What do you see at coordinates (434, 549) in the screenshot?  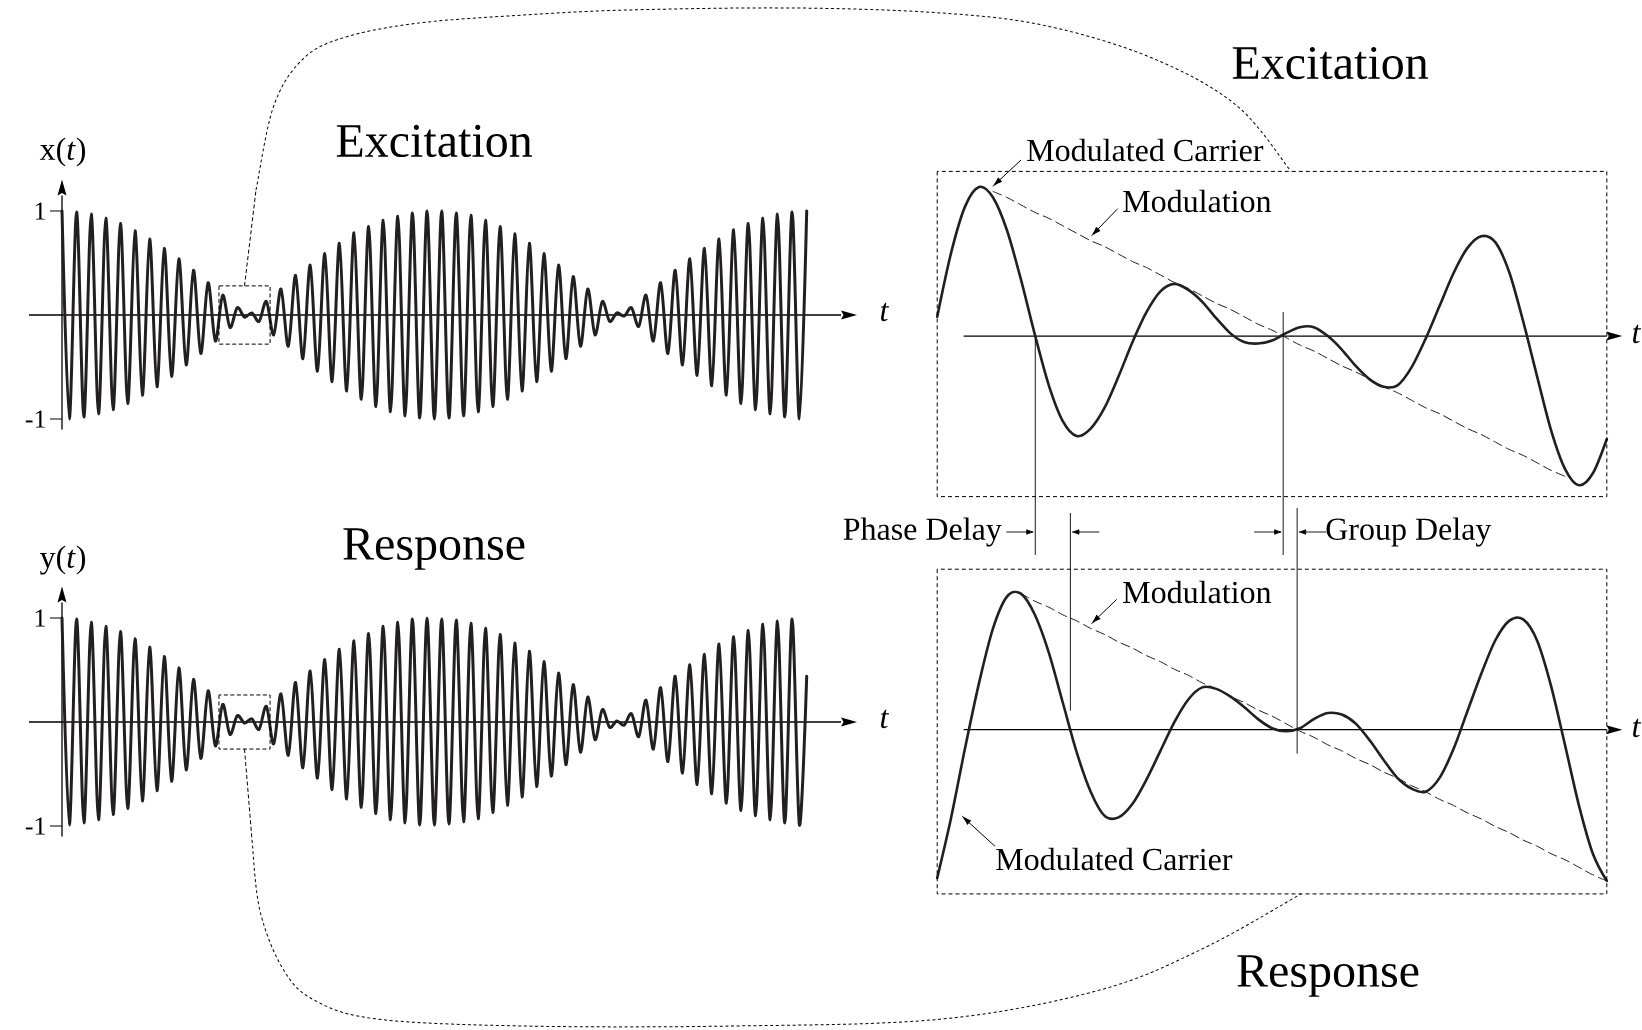 I see `chart-title: Response` at bounding box center [434, 549].